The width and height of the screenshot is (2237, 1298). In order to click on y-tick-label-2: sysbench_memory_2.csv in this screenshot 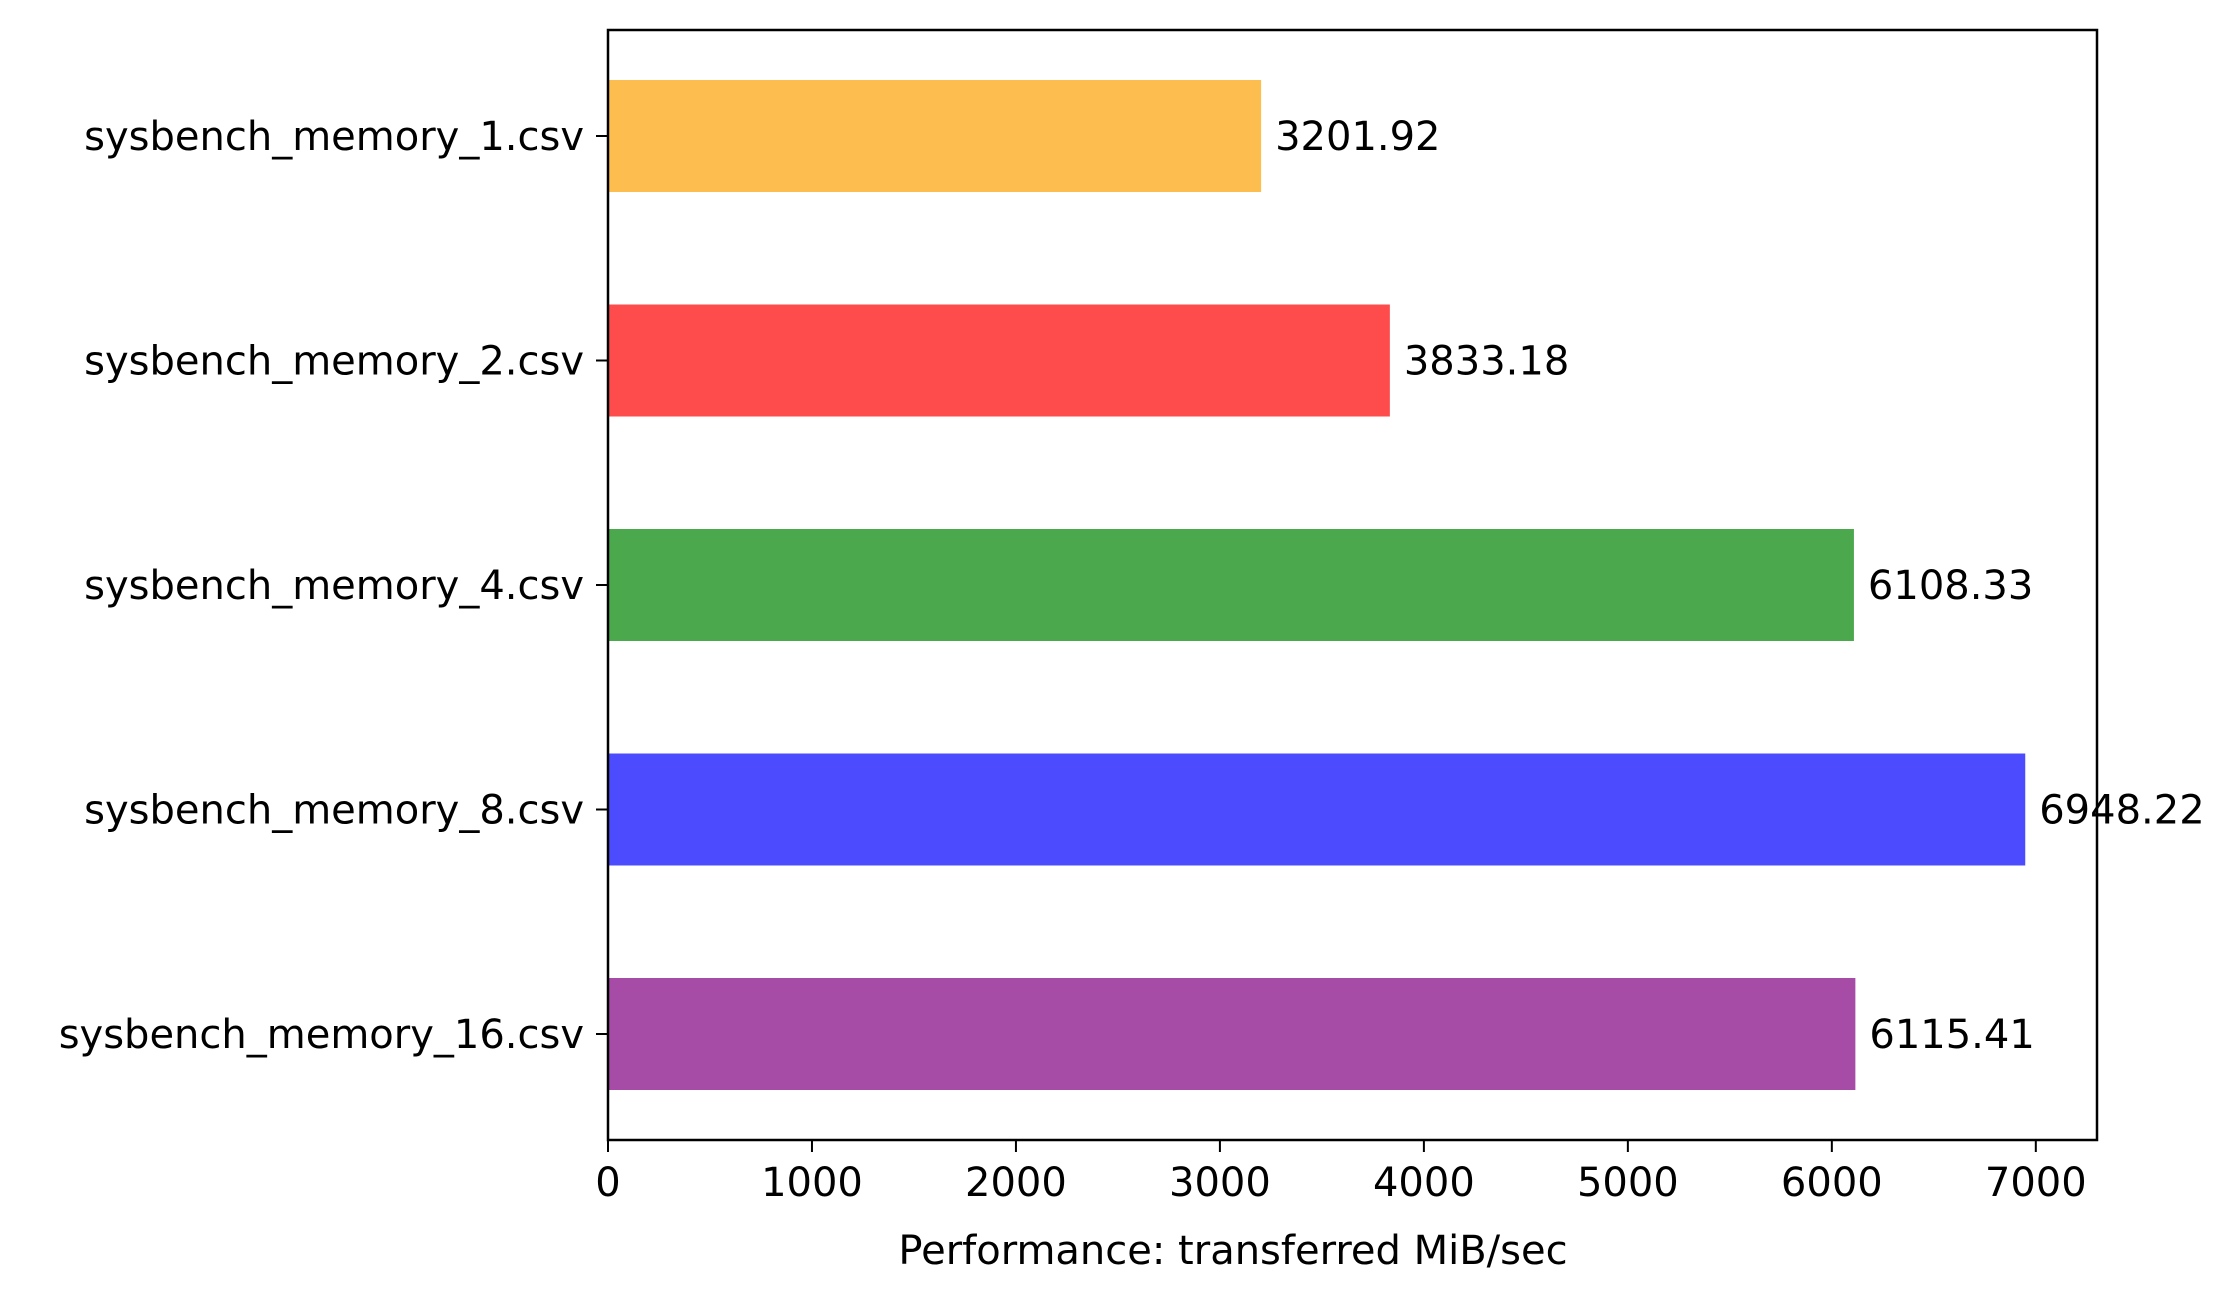, I will do `click(334, 362)`.